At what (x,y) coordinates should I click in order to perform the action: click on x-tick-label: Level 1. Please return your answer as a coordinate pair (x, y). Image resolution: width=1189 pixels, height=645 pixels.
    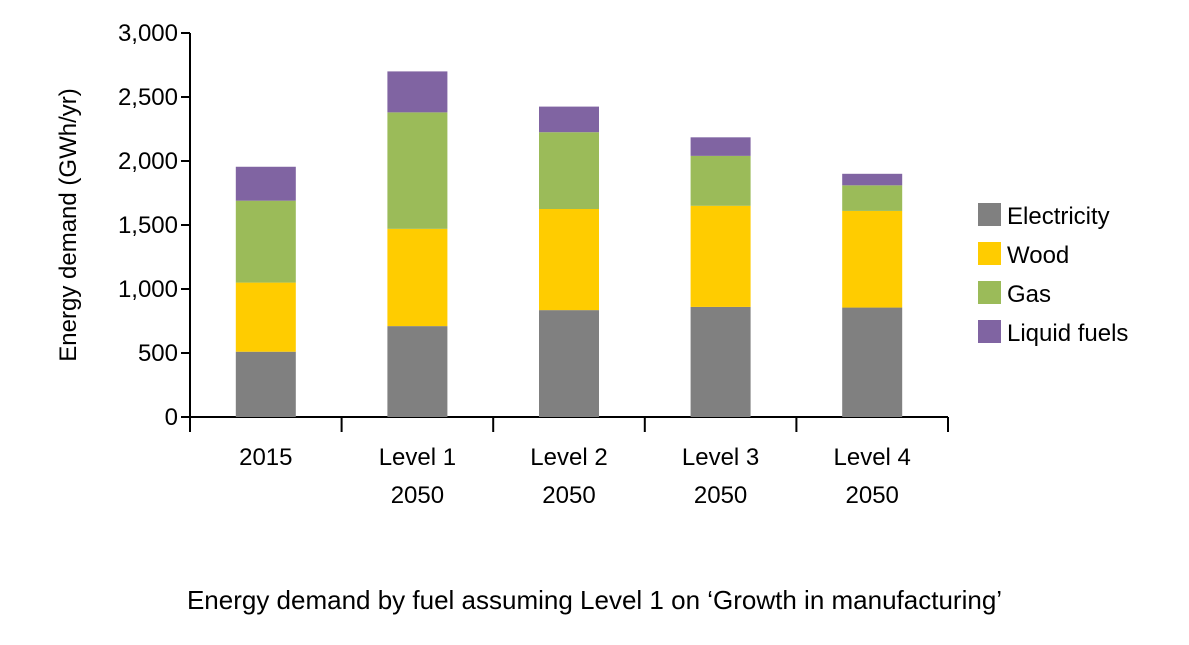
    Looking at the image, I should click on (417, 457).